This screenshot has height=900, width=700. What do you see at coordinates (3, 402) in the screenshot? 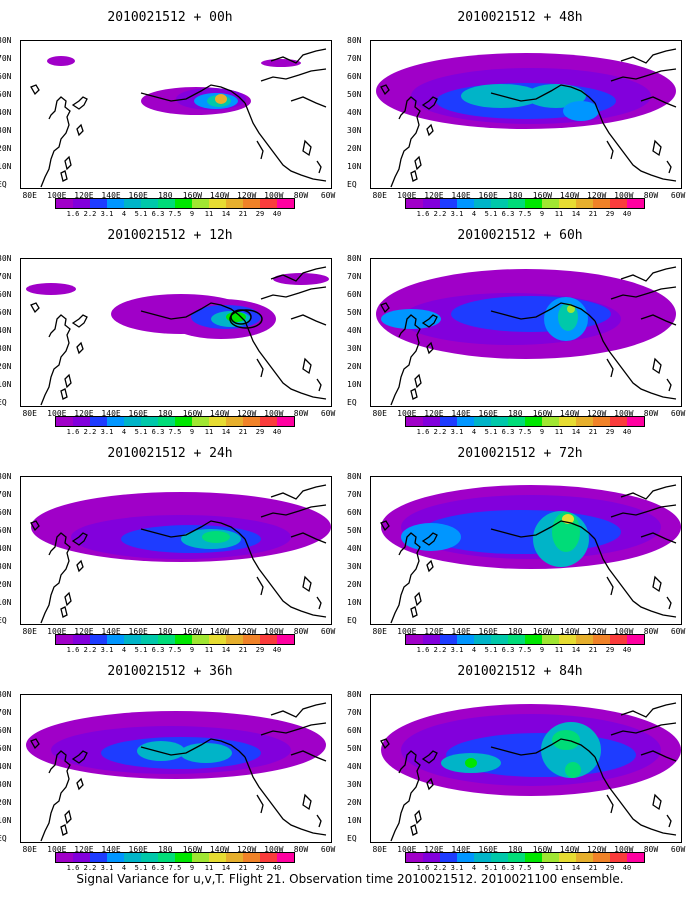
I see `lat-label: EQ` at bounding box center [3, 402].